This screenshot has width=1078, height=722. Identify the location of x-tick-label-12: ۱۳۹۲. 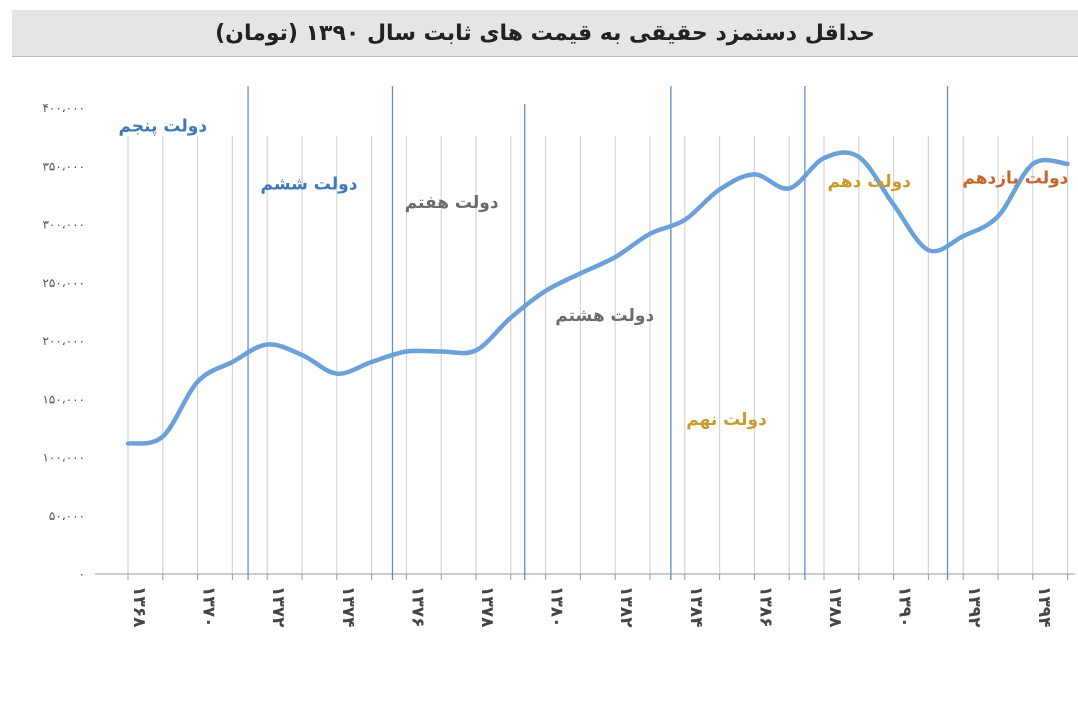
(974, 607).